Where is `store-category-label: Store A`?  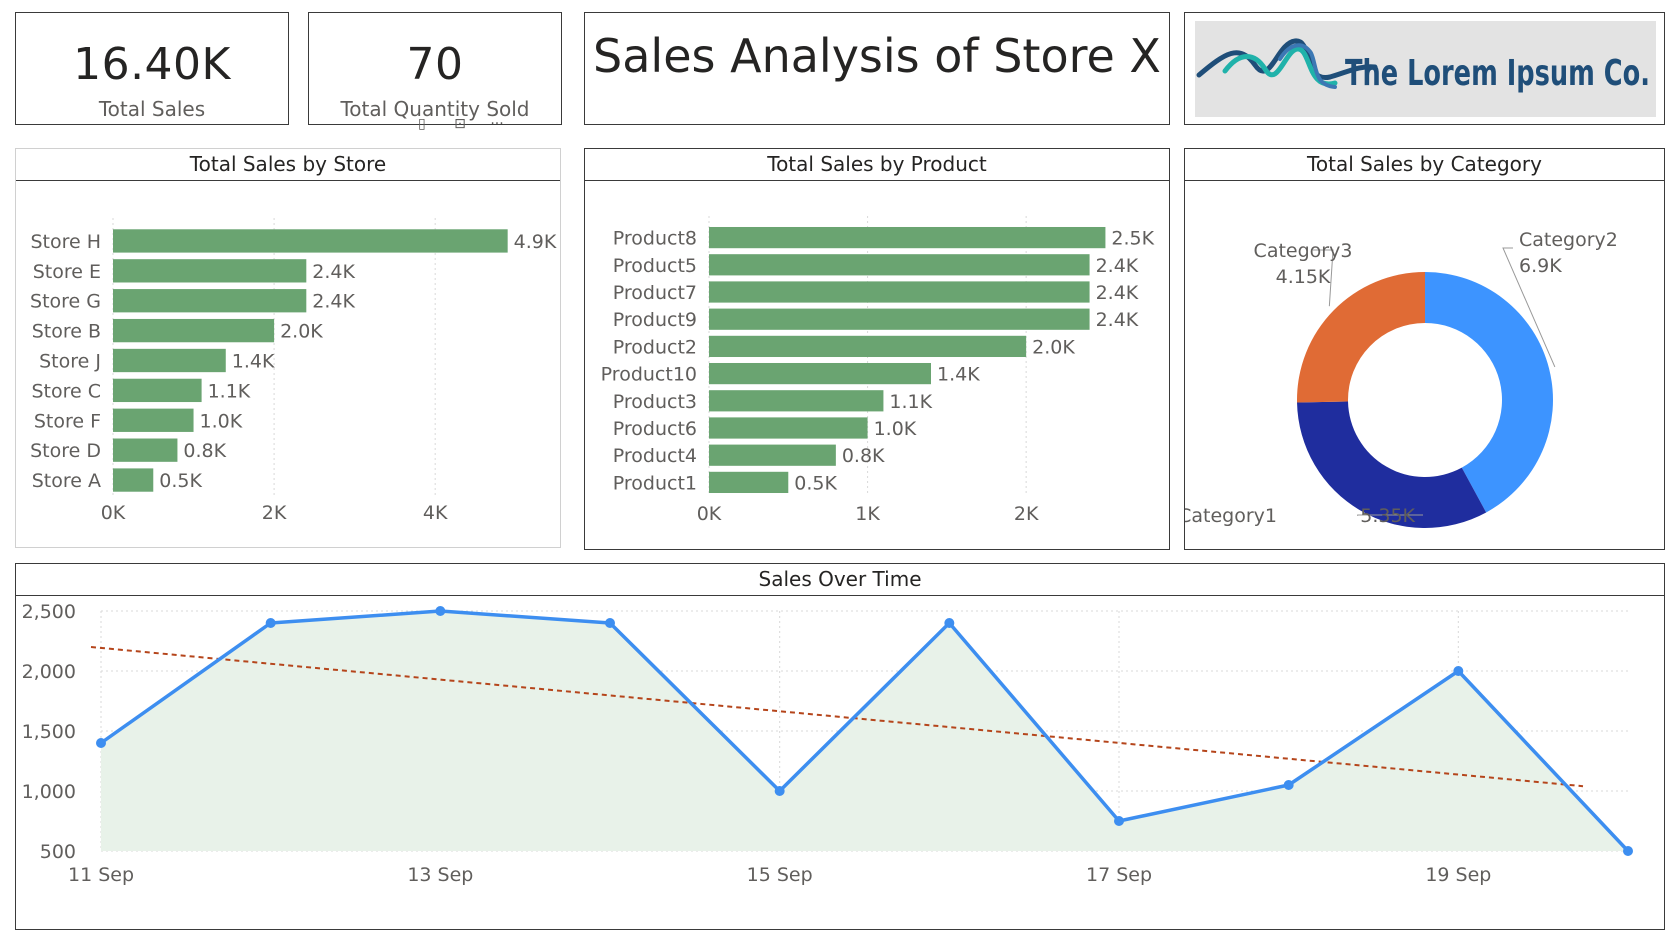
store-category-label: Store A is located at coordinates (66, 481).